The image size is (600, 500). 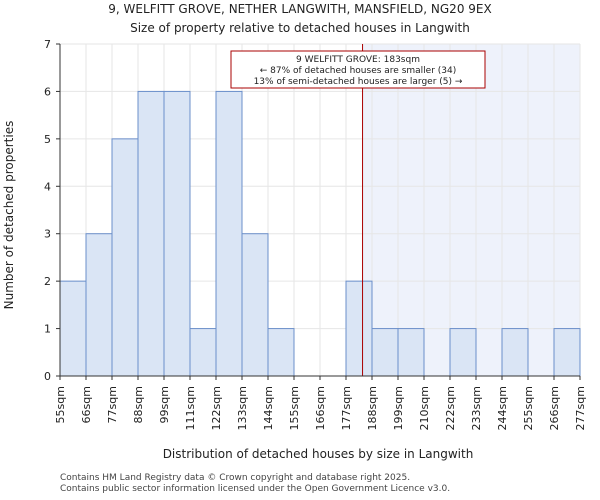 I want to click on y-axis-ticks: 0 1 2 3 4 5 6 7, so click(x=52, y=210).